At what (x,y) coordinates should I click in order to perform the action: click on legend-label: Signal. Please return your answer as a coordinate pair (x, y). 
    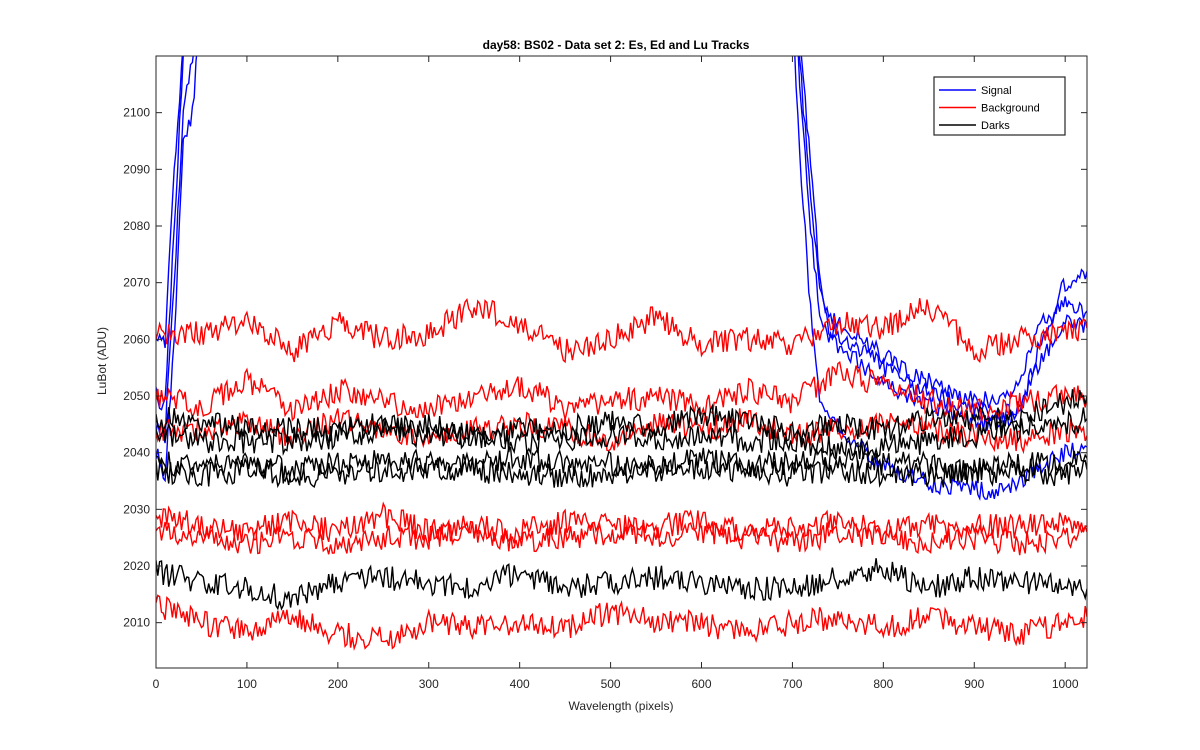
    Looking at the image, I should click on (996, 91).